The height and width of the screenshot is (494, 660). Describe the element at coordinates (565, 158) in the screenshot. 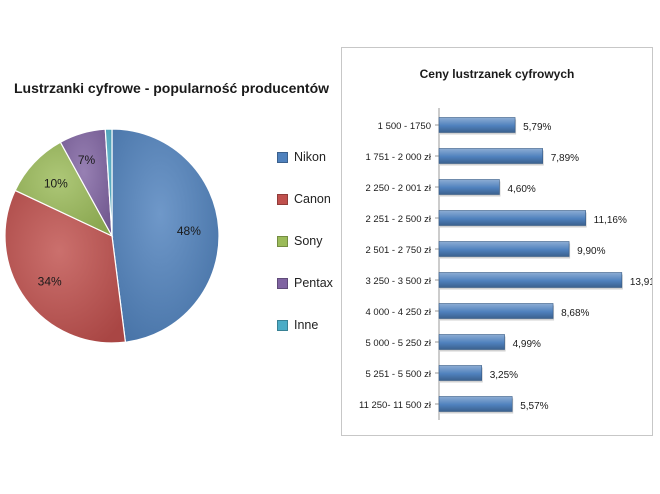

I see `bar-value-label: 7,89%` at that location.